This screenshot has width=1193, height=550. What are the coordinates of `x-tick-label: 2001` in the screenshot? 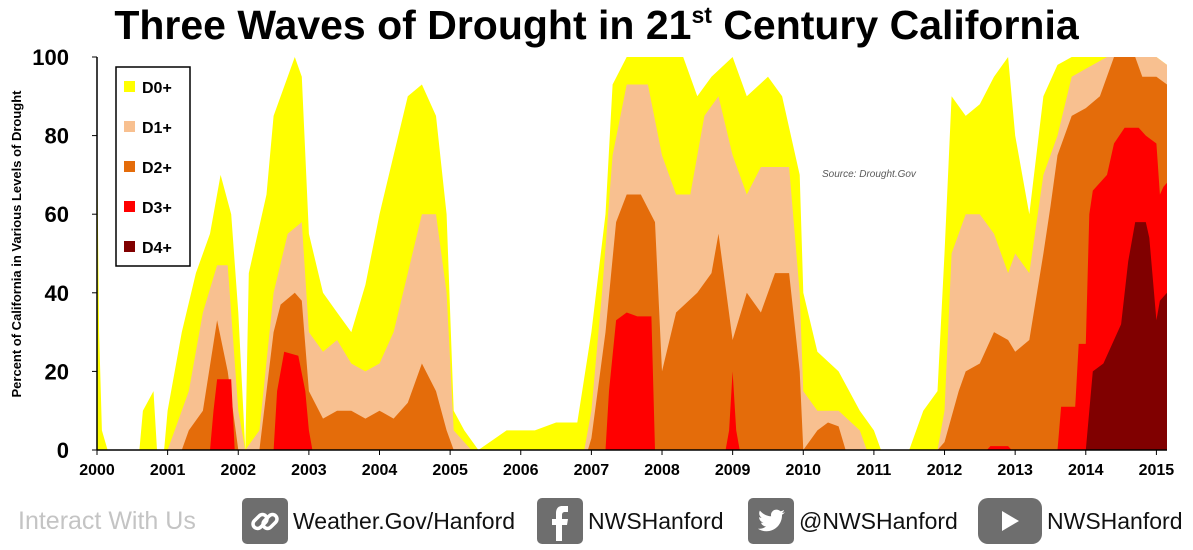 It's located at (168, 470).